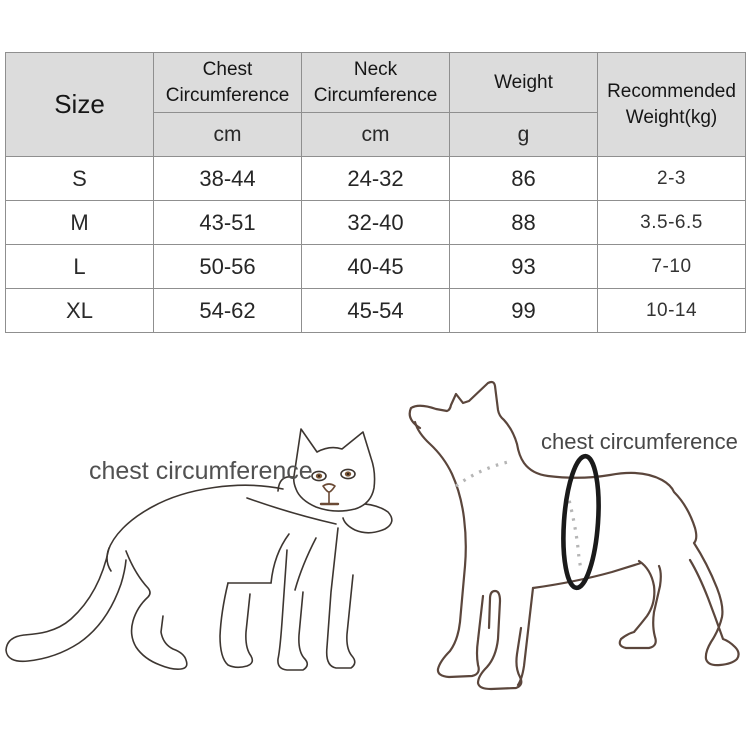 The image size is (750, 750). I want to click on weight-value-cell: 93, so click(523, 266).